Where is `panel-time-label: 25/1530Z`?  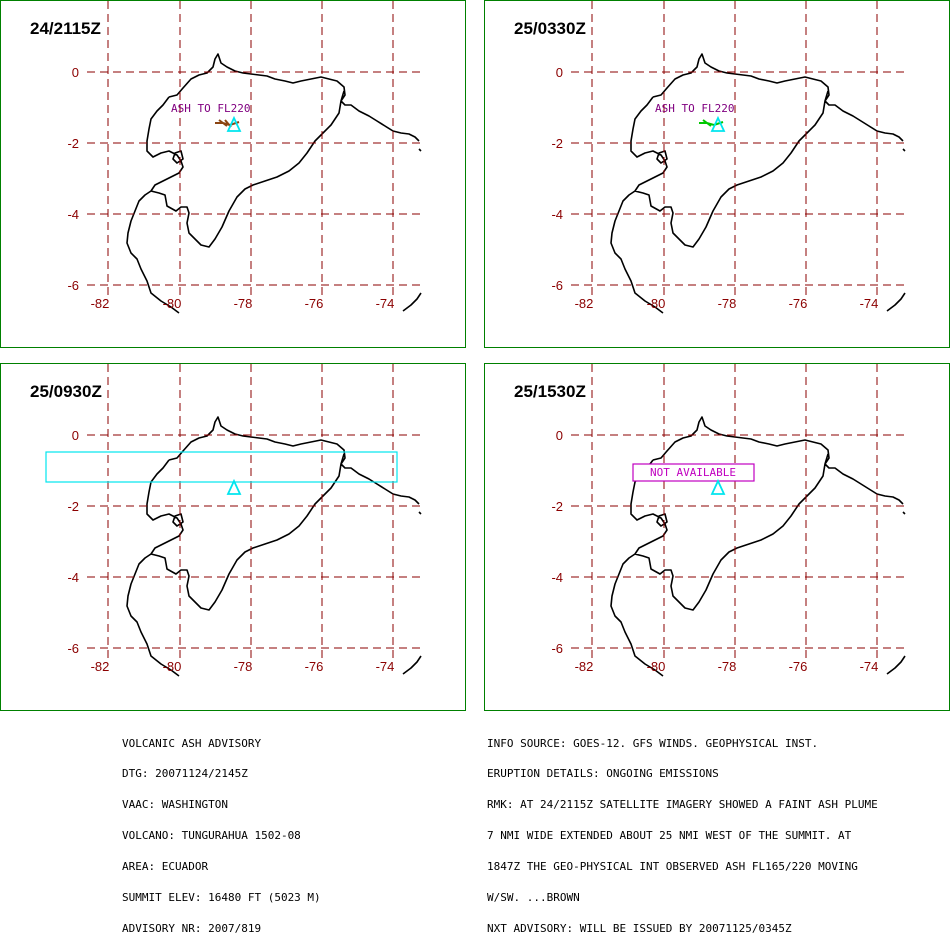 panel-time-label: 25/1530Z is located at coordinates (550, 391).